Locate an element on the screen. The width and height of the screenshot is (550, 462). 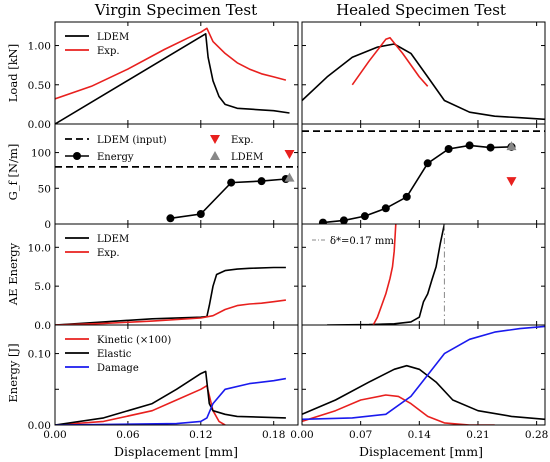
panel-healed-energy: 0.00 0.07 0.14 0.21 0.28 is located at coordinates (419, 382).